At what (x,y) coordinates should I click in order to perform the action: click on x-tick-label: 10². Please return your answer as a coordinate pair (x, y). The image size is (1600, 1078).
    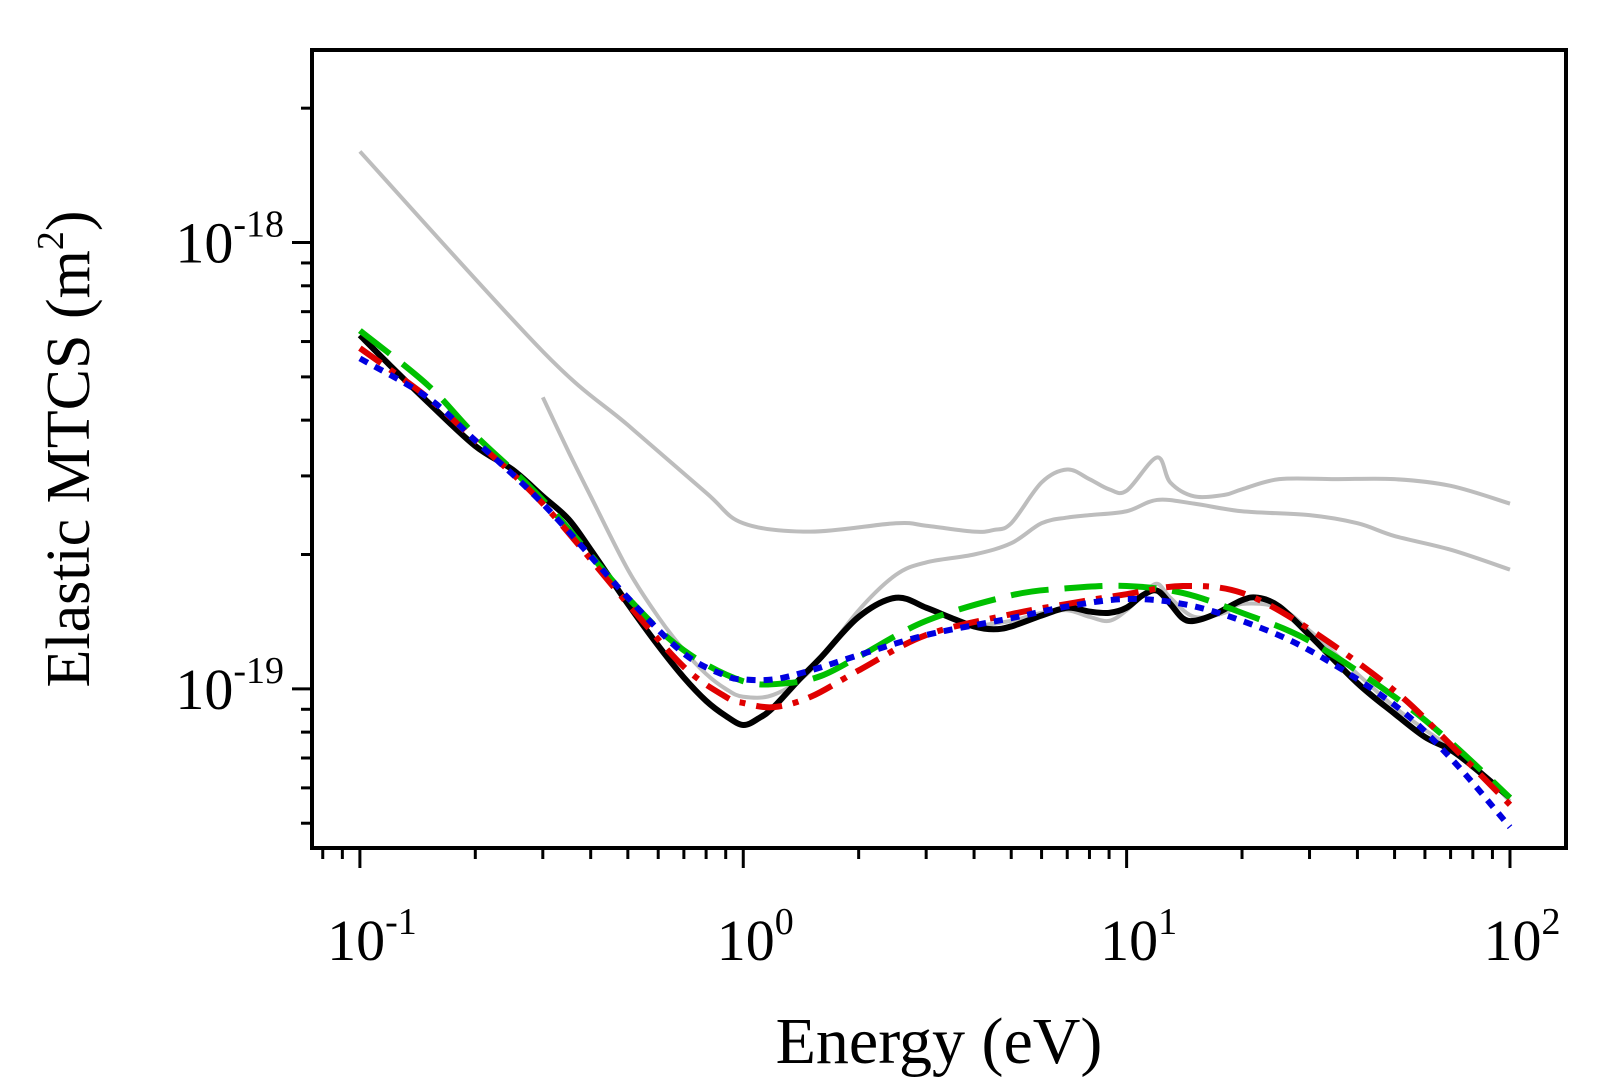
    Looking at the image, I should click on (1521, 937).